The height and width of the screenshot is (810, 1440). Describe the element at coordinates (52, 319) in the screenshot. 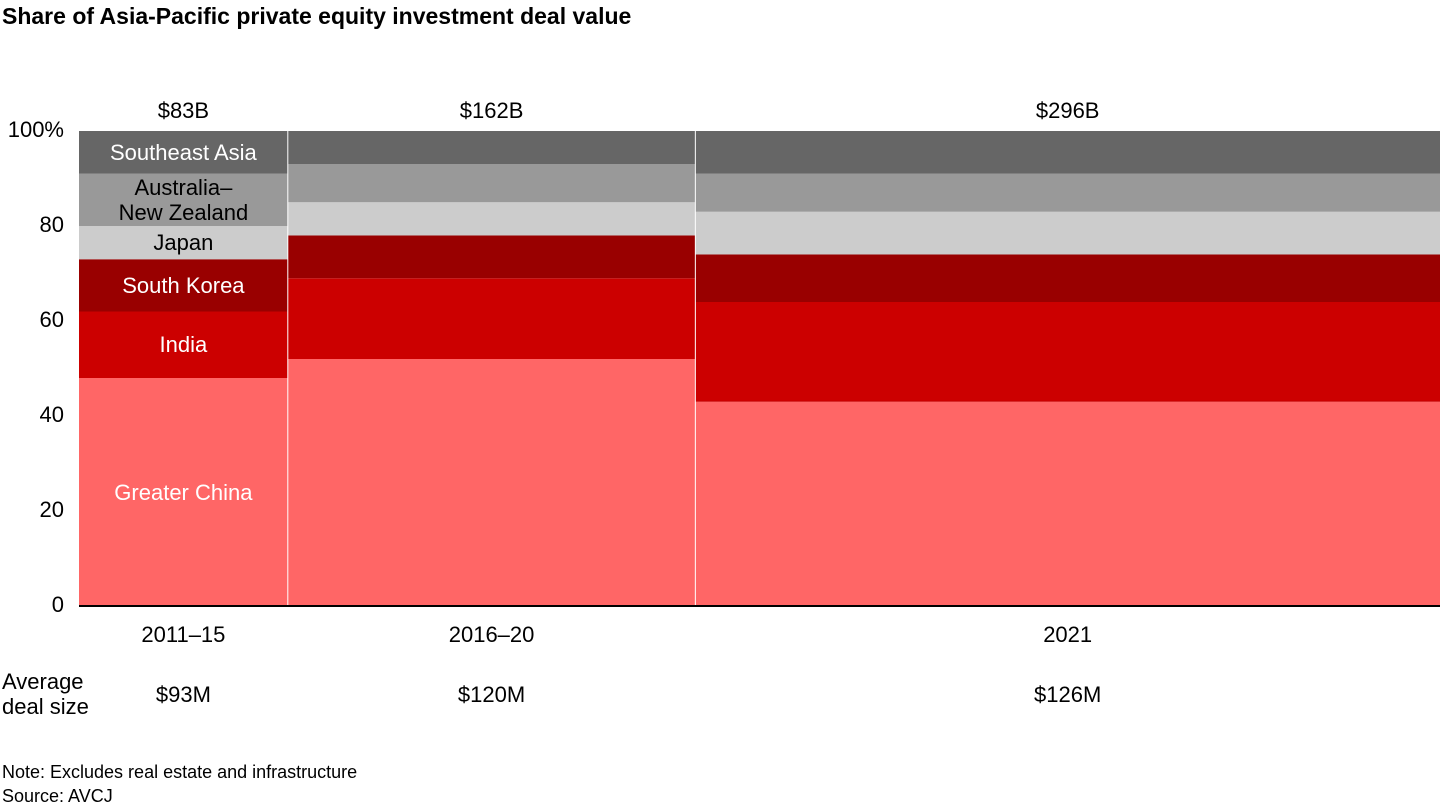

I see `y-tick-label: 60` at that location.